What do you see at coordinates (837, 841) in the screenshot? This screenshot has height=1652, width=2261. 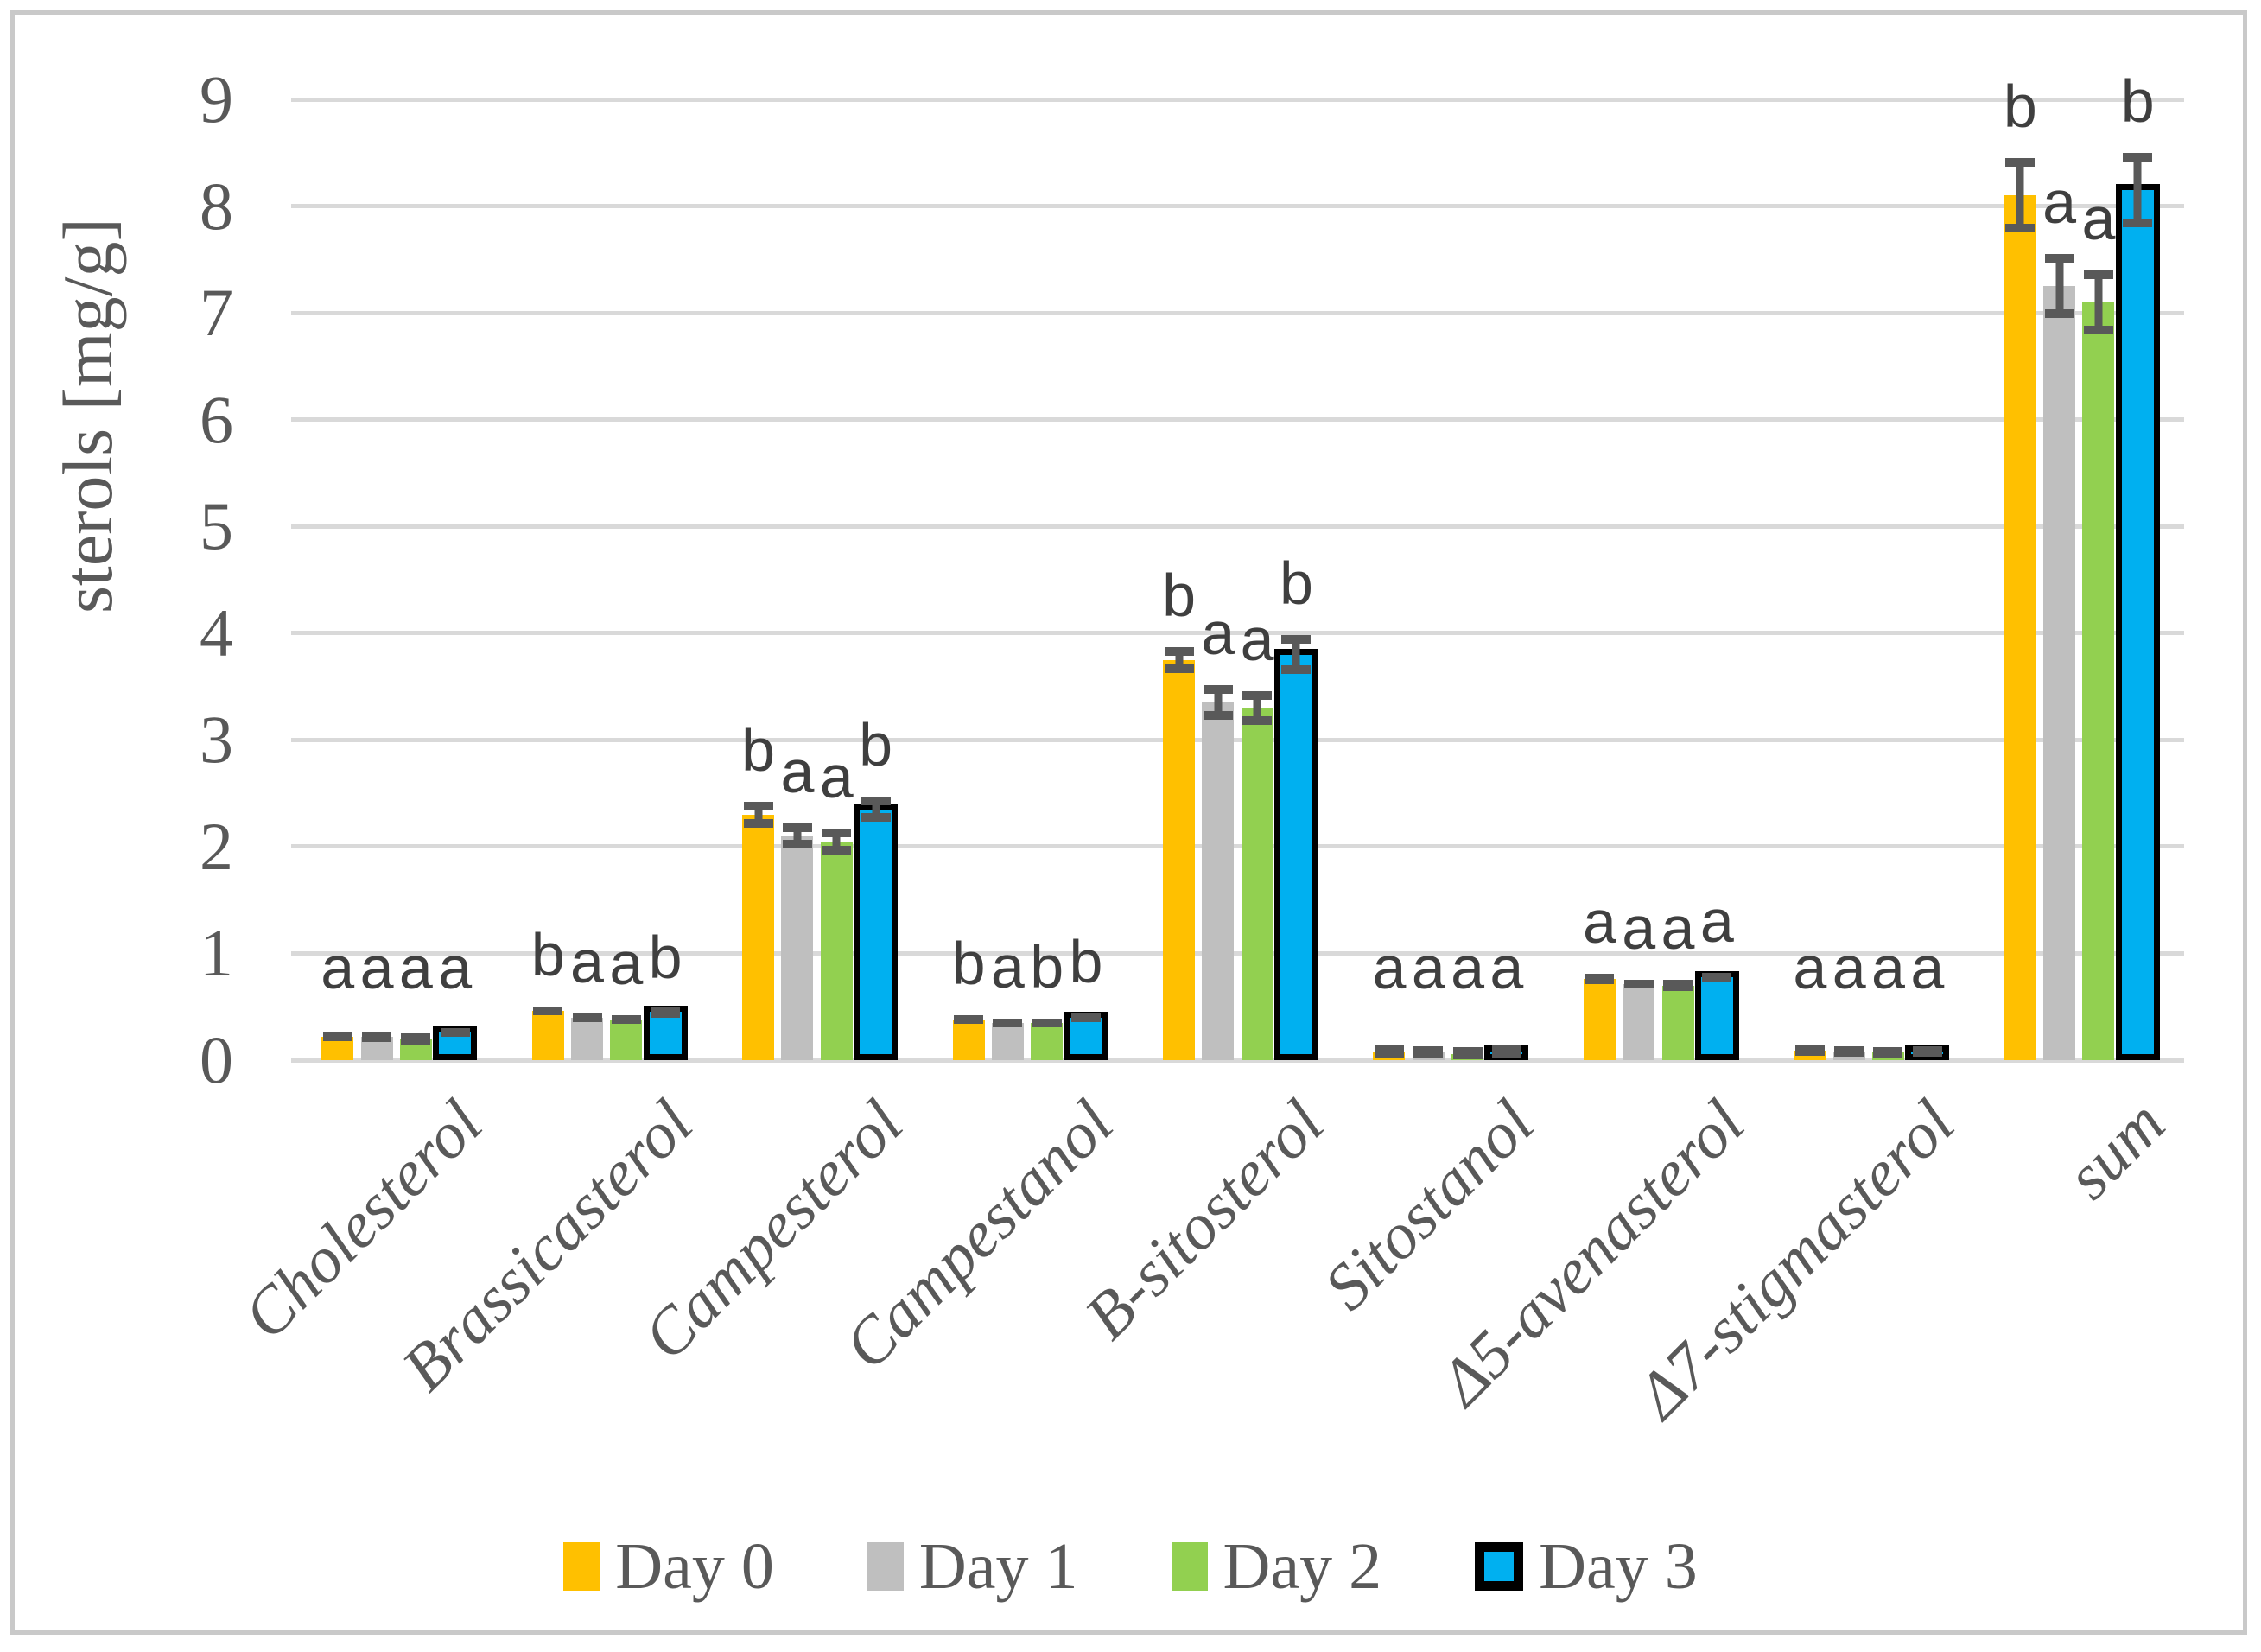 I see `error-bar-day-2-campesterol` at bounding box center [837, 841].